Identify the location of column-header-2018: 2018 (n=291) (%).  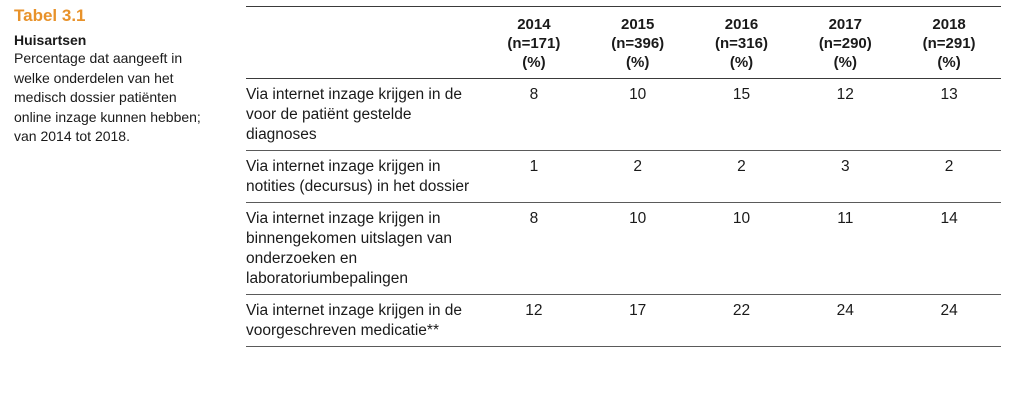
(949, 43).